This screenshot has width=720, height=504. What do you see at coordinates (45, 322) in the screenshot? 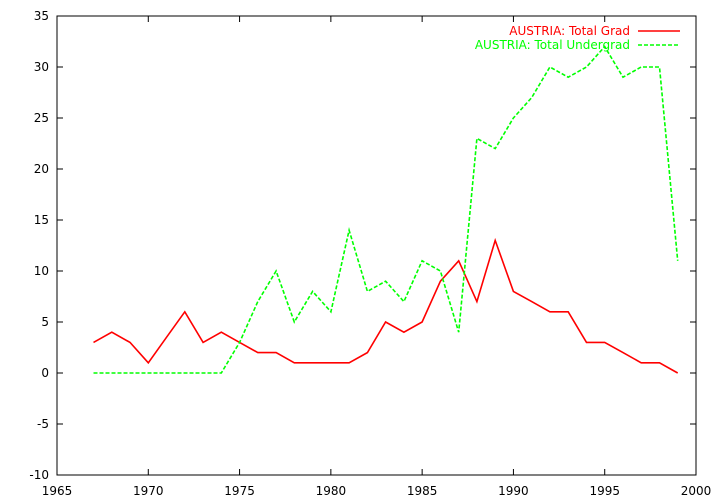
I see `y-tick-label: 5` at bounding box center [45, 322].